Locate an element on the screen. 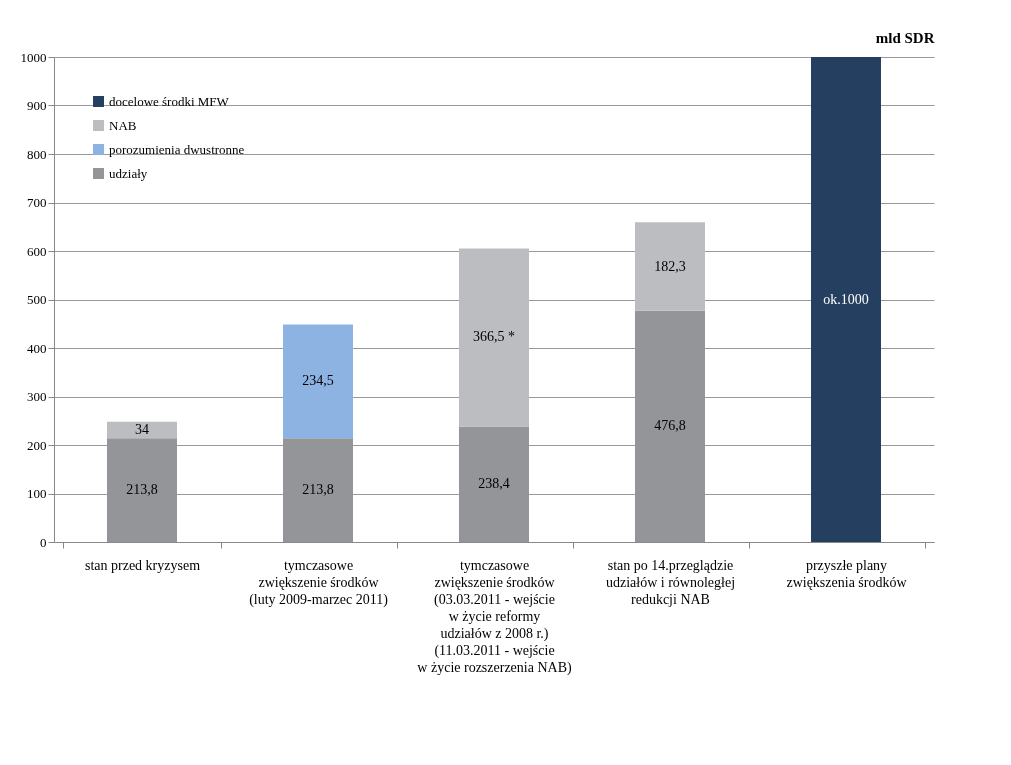  y-tick-label: 0 is located at coordinates (43, 542).